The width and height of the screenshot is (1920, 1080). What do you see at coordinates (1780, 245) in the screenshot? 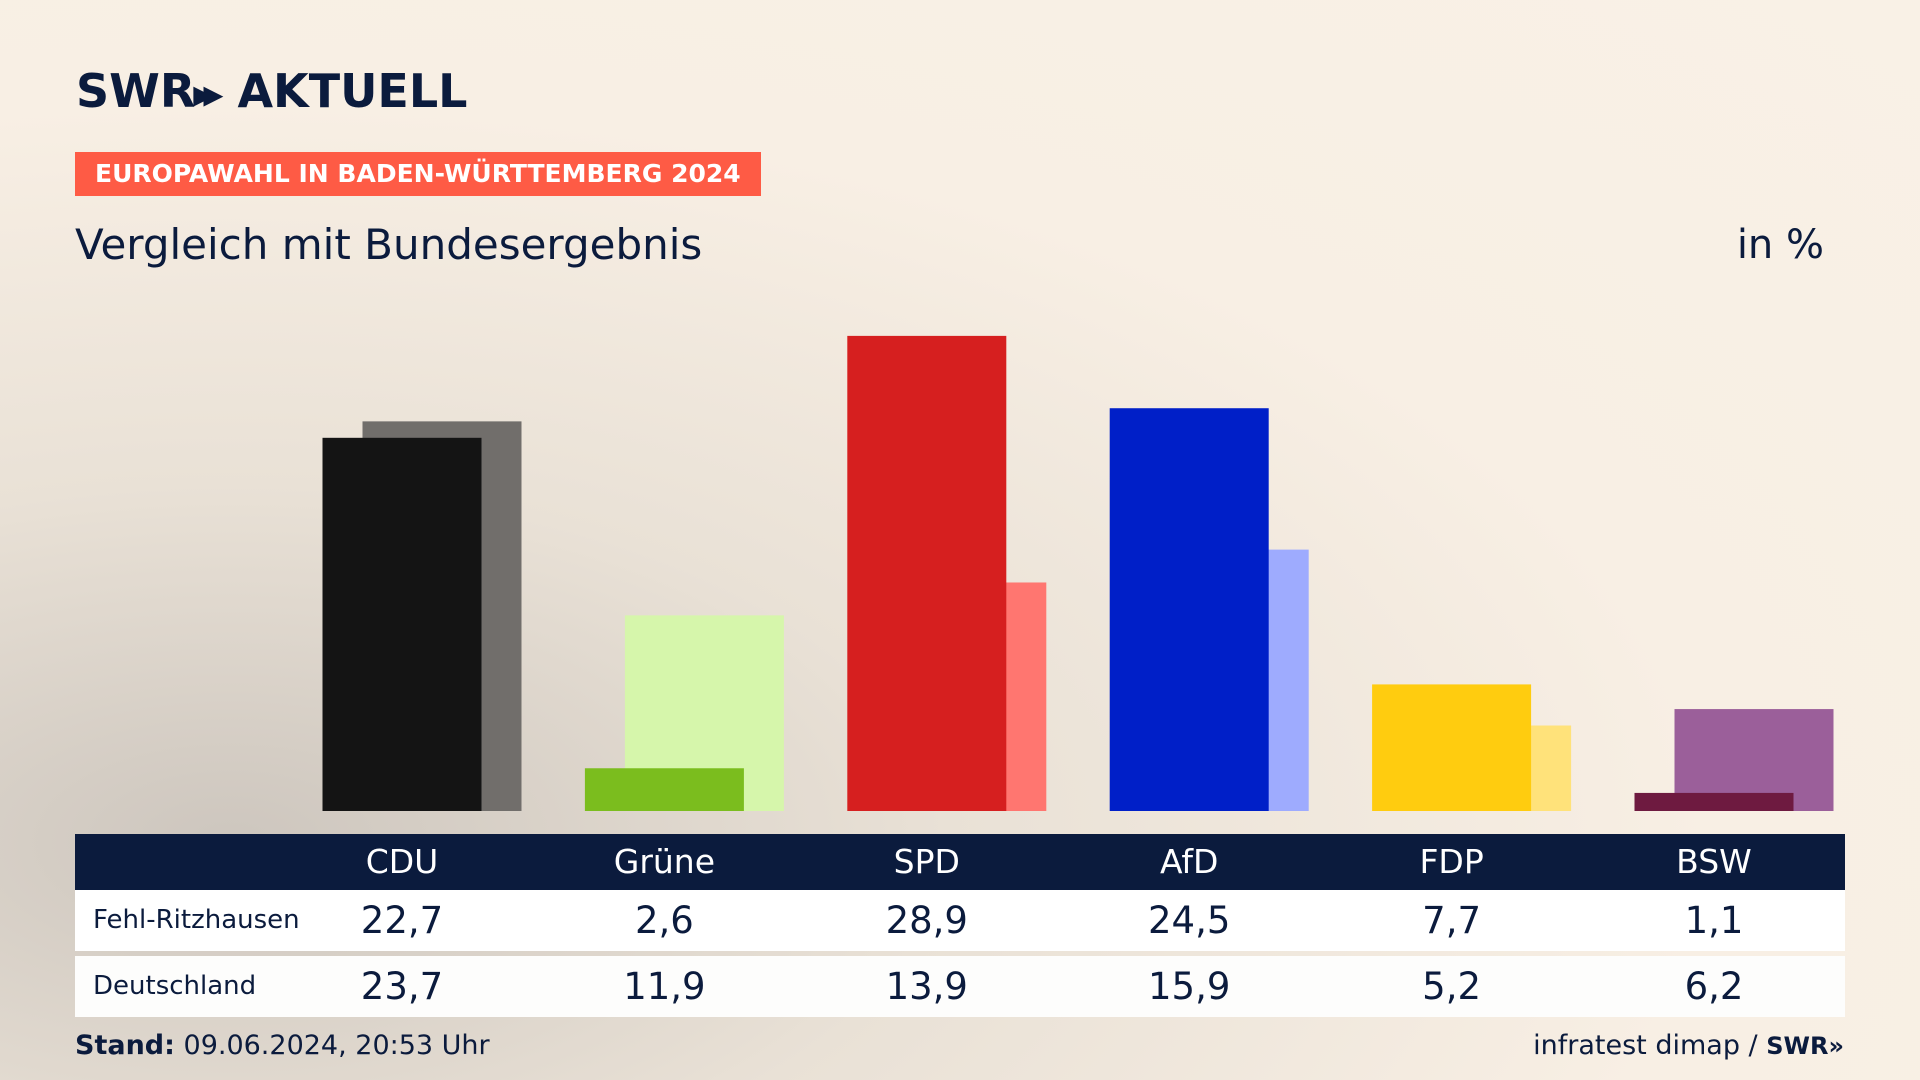
I see `unit-label: in %` at bounding box center [1780, 245].